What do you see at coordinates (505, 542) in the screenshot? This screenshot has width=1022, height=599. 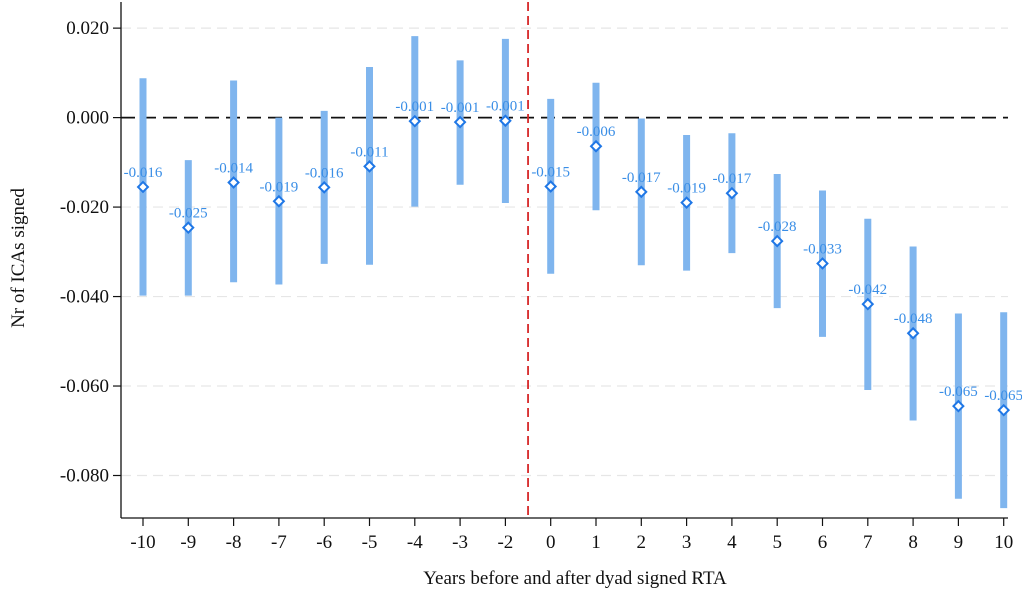 I see `x-tick-label: -2` at bounding box center [505, 542].